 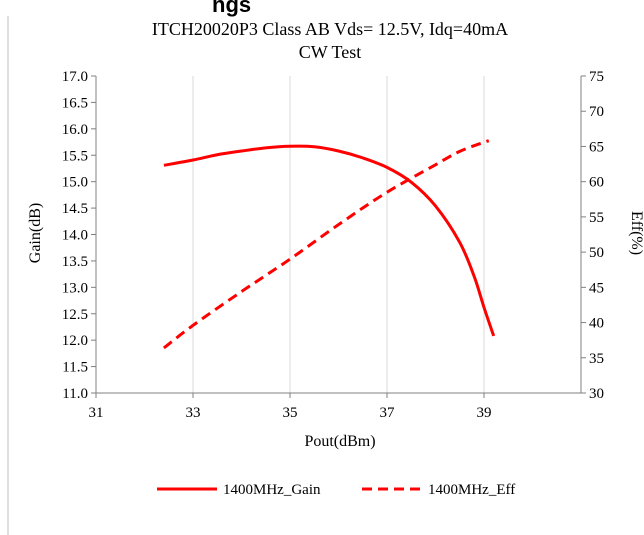 What do you see at coordinates (290, 413) in the screenshot?
I see `x-tick-label: 35` at bounding box center [290, 413].